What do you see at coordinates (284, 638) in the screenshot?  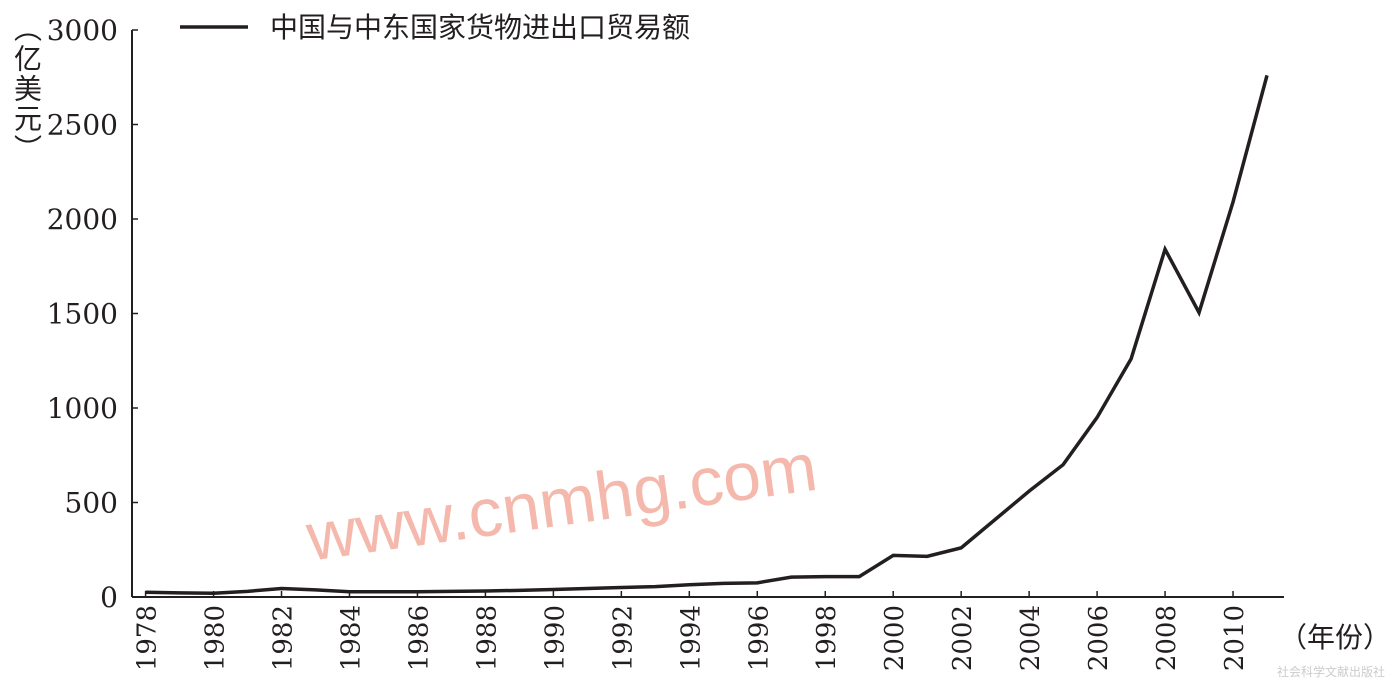 I see `x-tick-label: 1982` at bounding box center [284, 638].